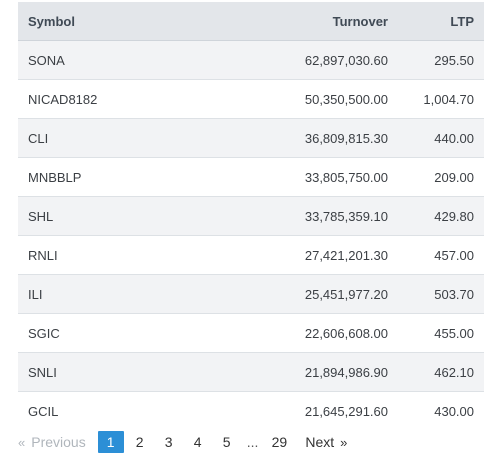  Describe the element at coordinates (98, 216) in the screenshot. I see `symbol-cell: SHL` at that location.